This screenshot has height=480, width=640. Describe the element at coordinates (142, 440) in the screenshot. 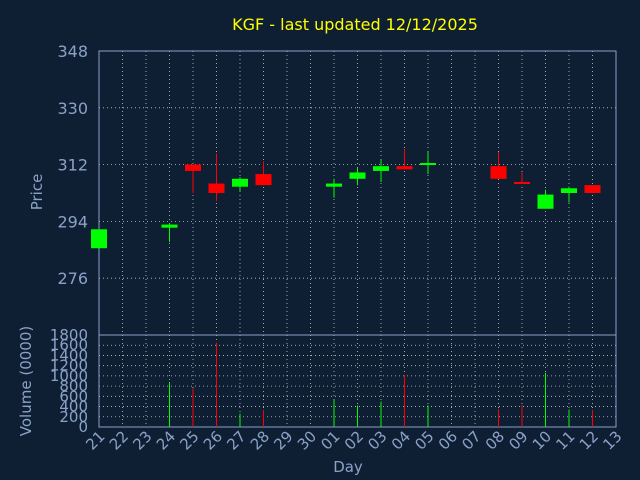

I see `day-tick-label: 23` at that location.